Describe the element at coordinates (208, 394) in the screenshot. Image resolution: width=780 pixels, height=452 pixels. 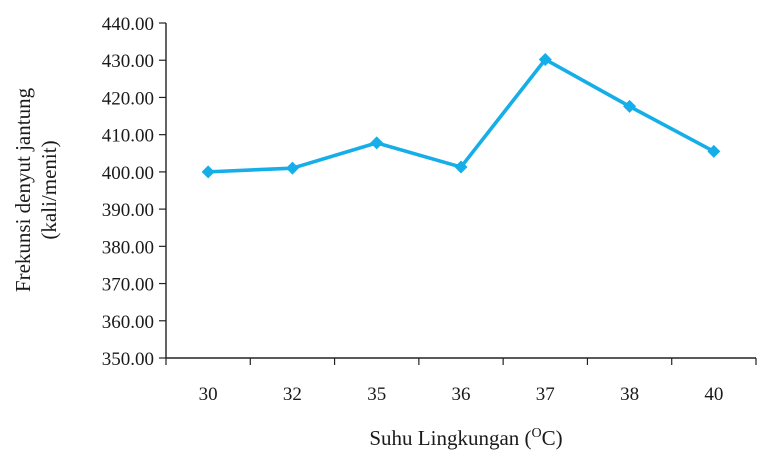
I see `x-tick-label: 30` at that location.